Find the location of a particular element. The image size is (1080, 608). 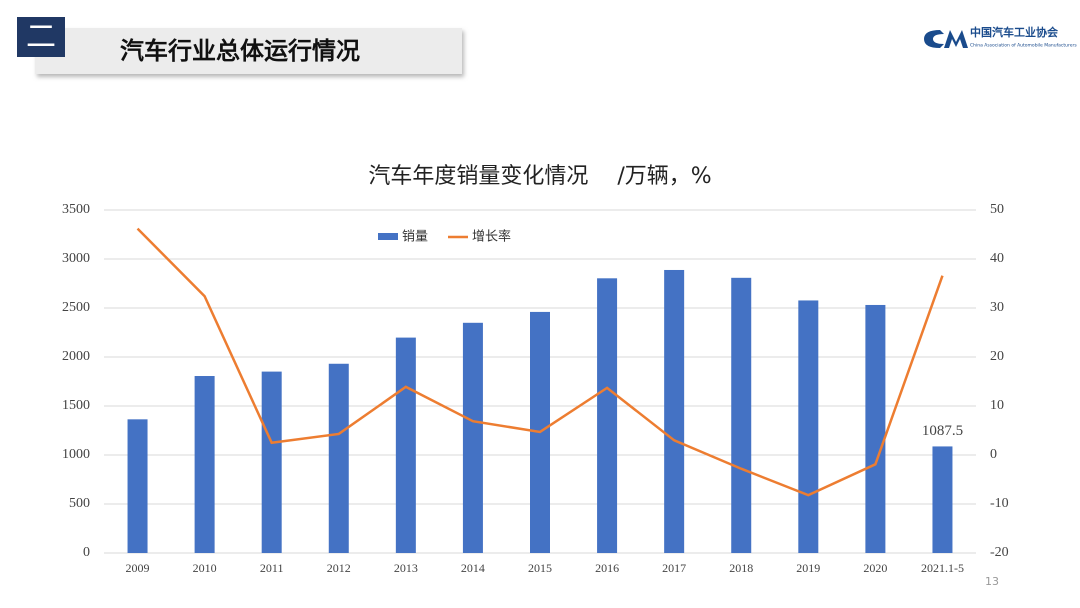

y2-tick-label: 0 is located at coordinates (993, 454).